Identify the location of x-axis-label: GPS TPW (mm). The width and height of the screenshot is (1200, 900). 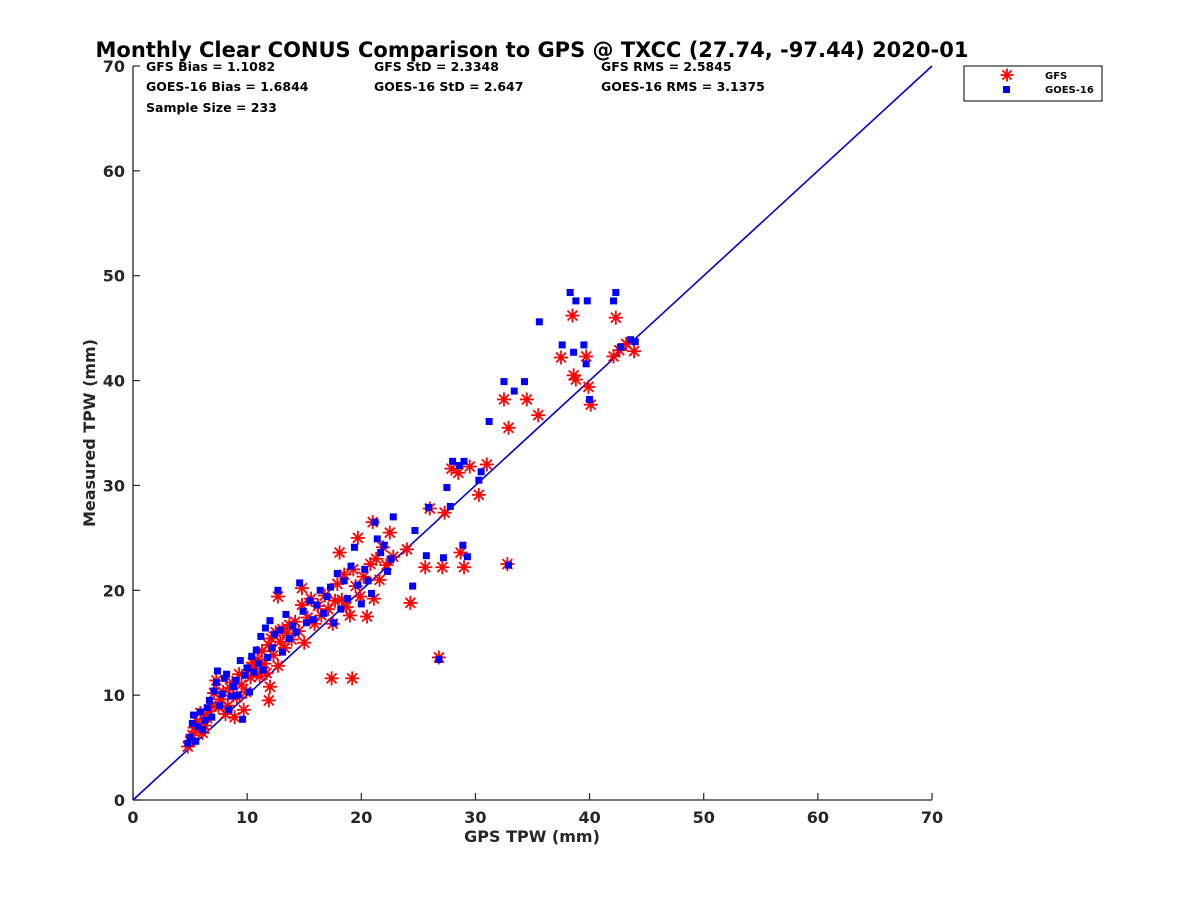
(532, 836).